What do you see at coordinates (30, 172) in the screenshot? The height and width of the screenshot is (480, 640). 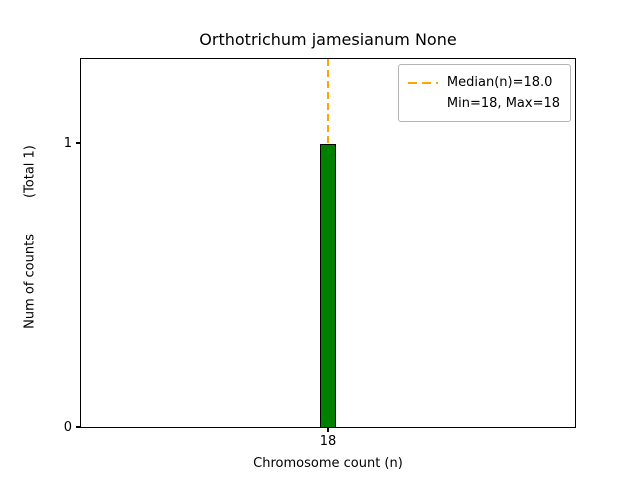 I see `y-axis-total-label: (Total 1)` at bounding box center [30, 172].